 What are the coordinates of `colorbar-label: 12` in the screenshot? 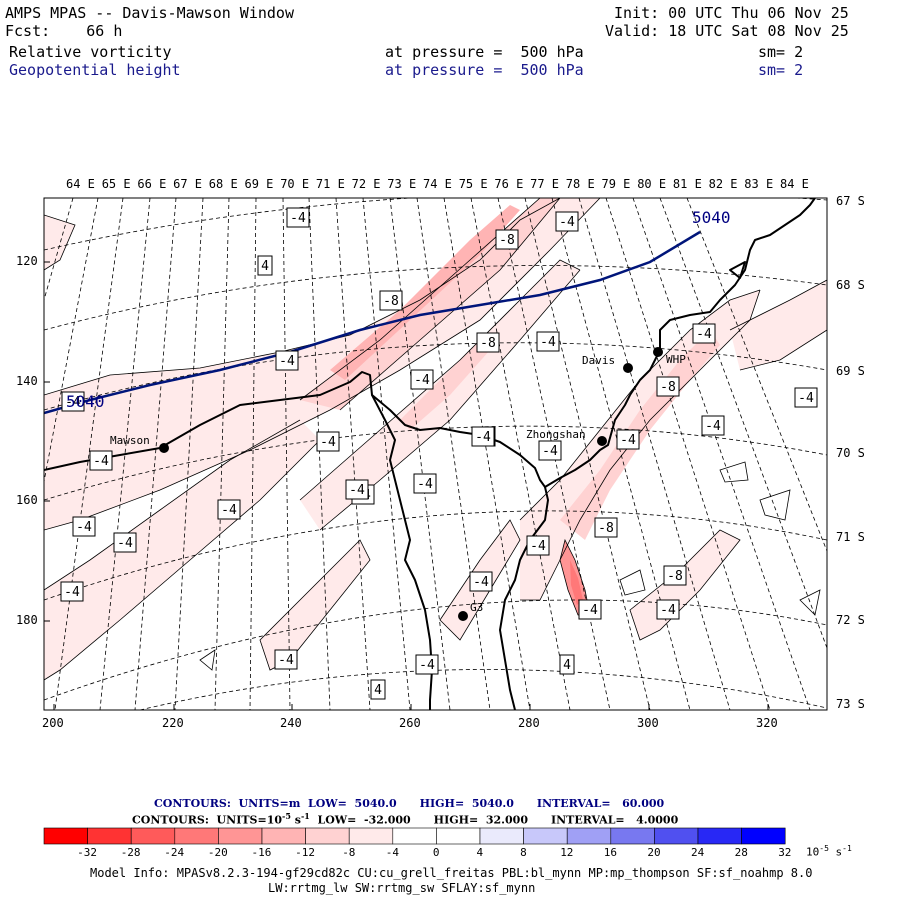 It's located at (567, 852).